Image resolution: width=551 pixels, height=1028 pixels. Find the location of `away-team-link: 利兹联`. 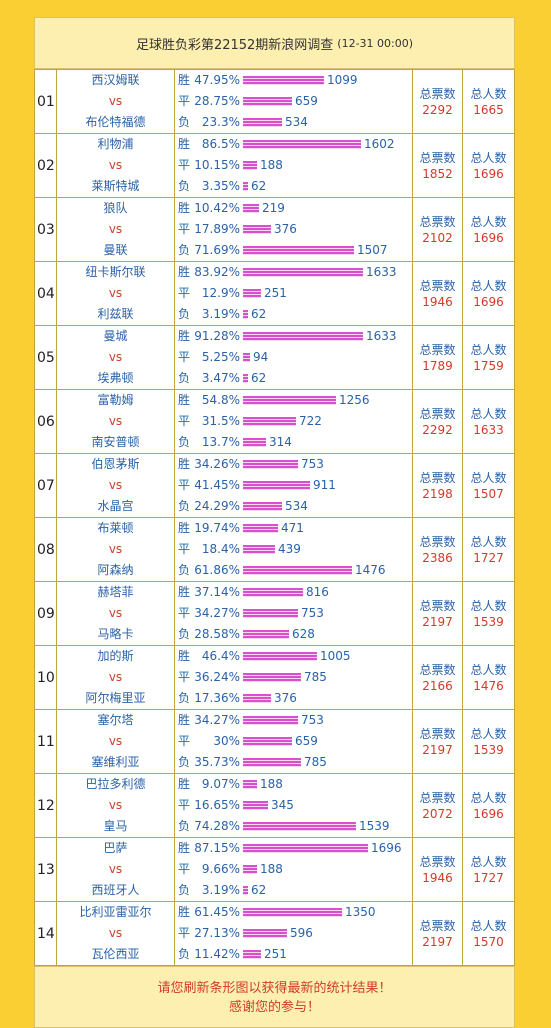

away-team-link: 利兹联 is located at coordinates (115, 314).